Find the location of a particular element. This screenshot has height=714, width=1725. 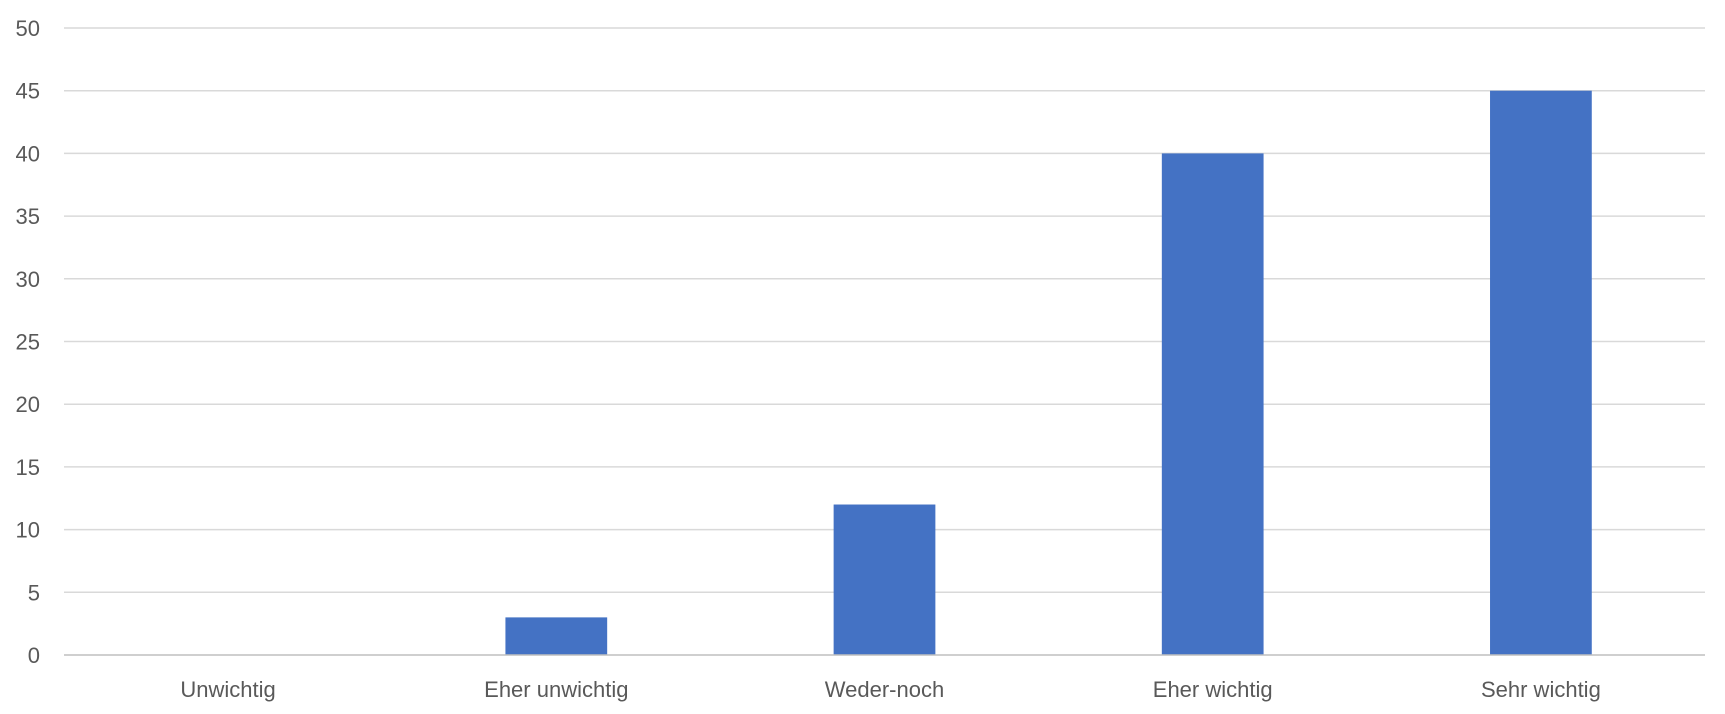

y-tick-label: 15 is located at coordinates (28, 467).